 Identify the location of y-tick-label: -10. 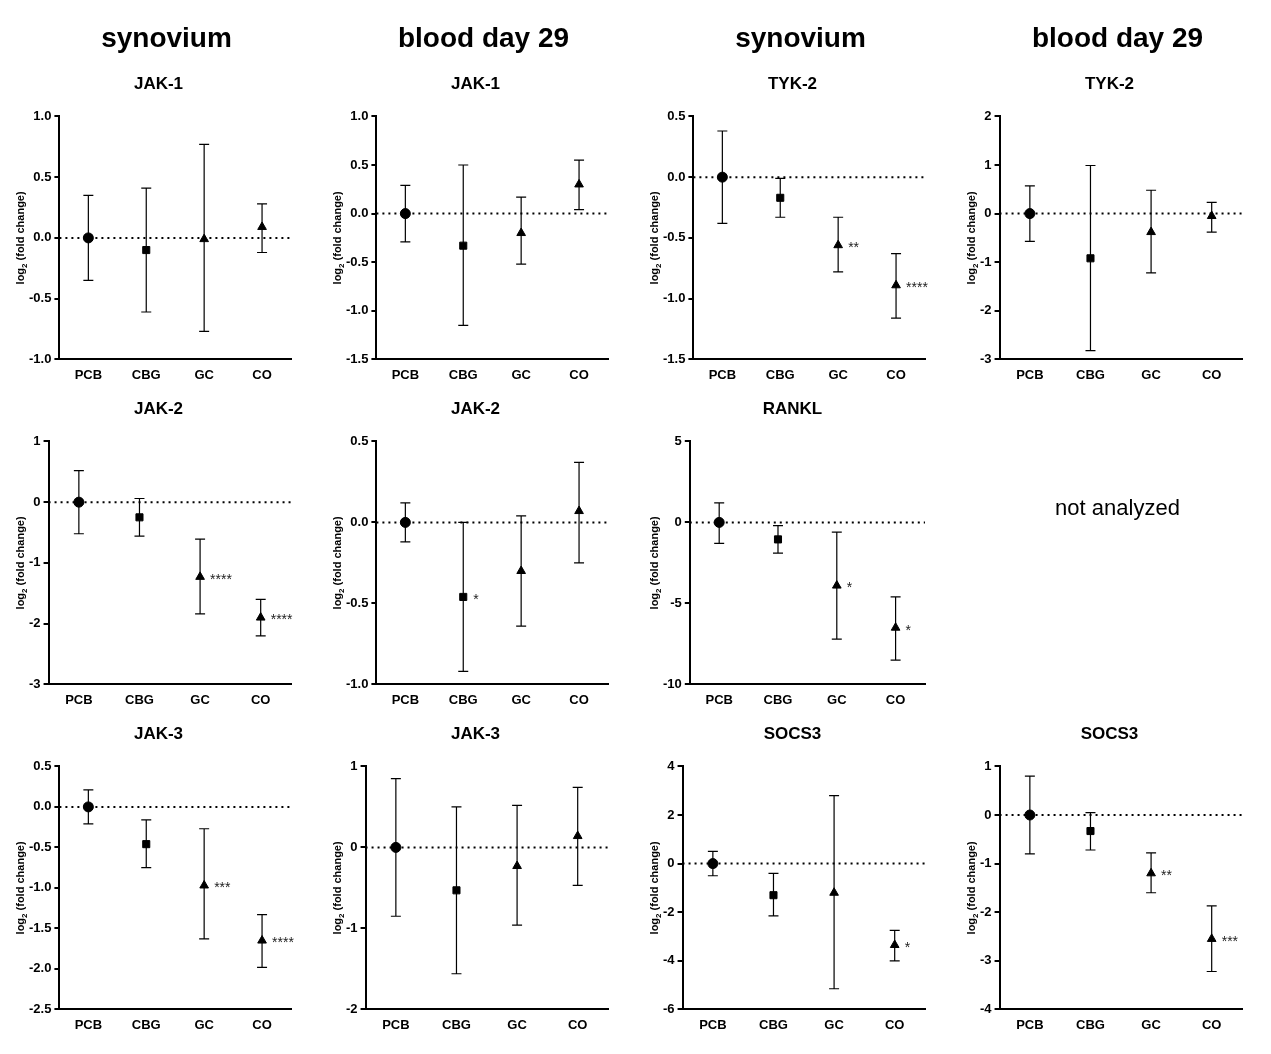
(672, 683).